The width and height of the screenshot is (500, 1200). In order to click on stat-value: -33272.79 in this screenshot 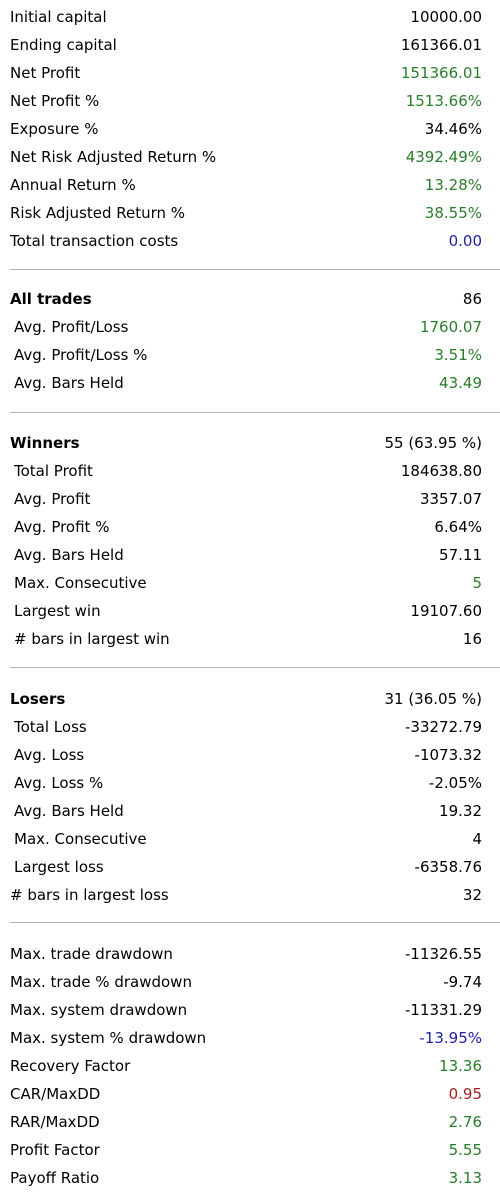, I will do `click(443, 727)`.